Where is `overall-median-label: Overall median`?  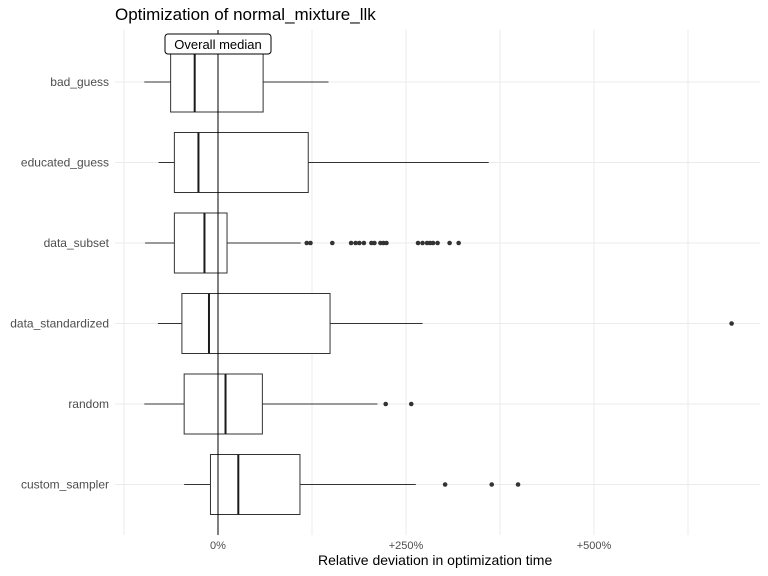
overall-median-label: Overall median is located at coordinates (217, 44).